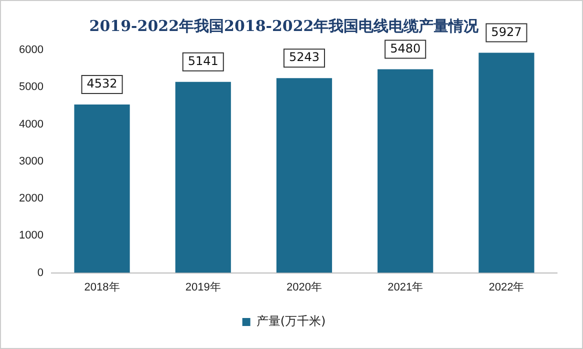 This screenshot has width=583, height=349. What do you see at coordinates (31, 236) in the screenshot?
I see `y-tick-label: 1000` at bounding box center [31, 236].